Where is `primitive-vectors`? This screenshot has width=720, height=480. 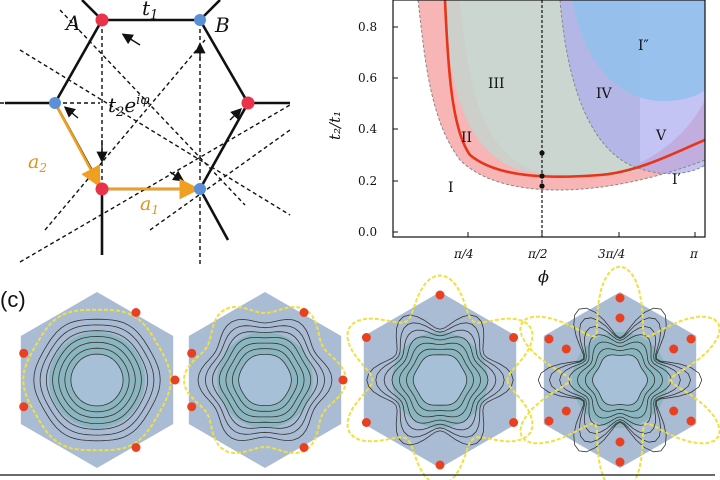
primitive-vectors is located at coordinates (127, 151).